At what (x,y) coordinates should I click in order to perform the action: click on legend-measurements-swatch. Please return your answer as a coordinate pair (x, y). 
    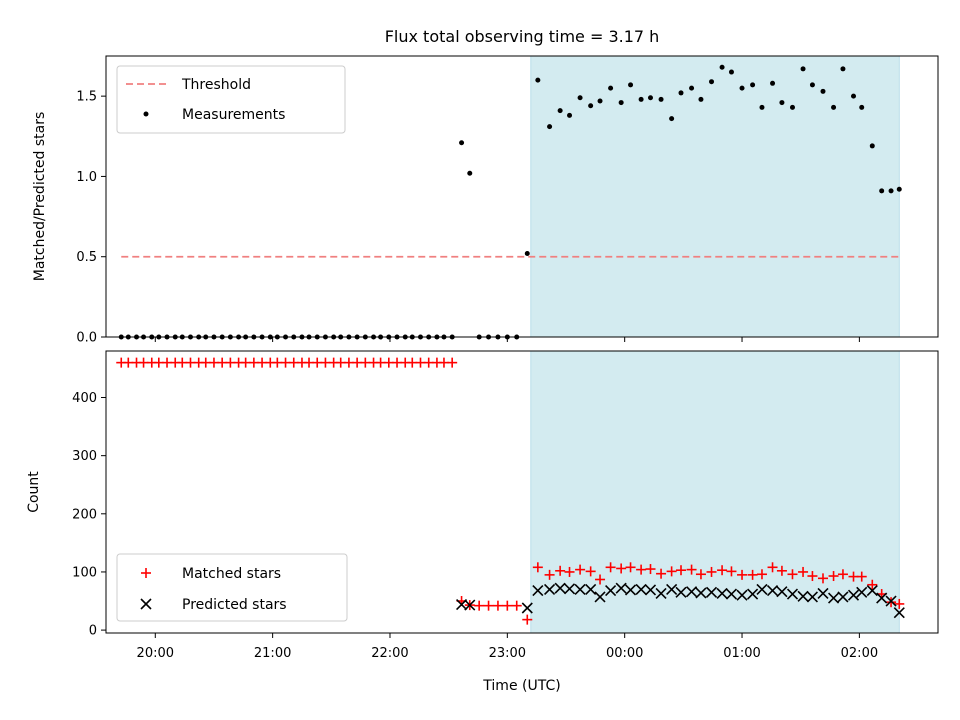
    Looking at the image, I should click on (146, 114).